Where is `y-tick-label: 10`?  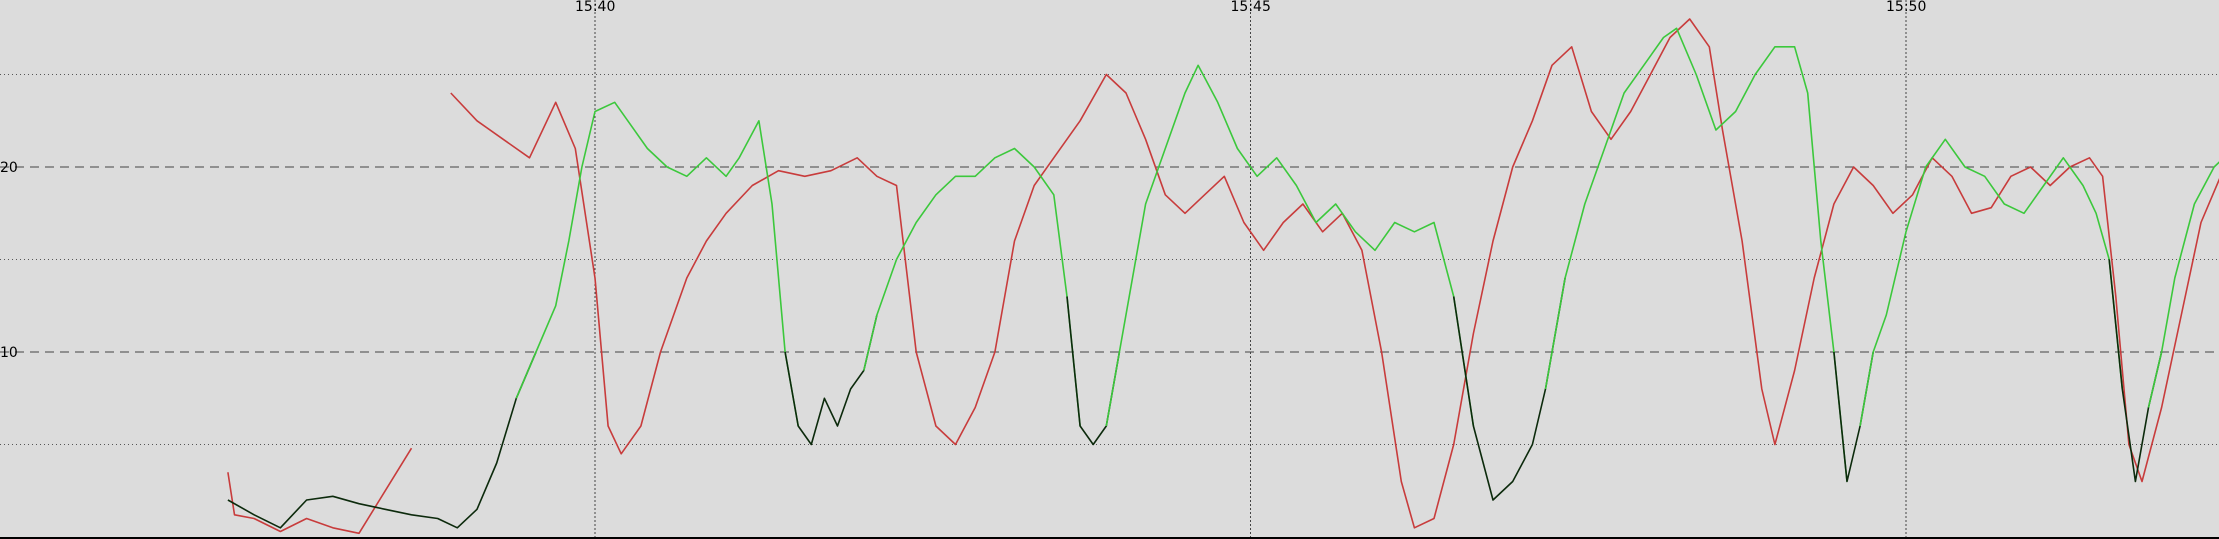
y-tick-label: 10 is located at coordinates (9, 353).